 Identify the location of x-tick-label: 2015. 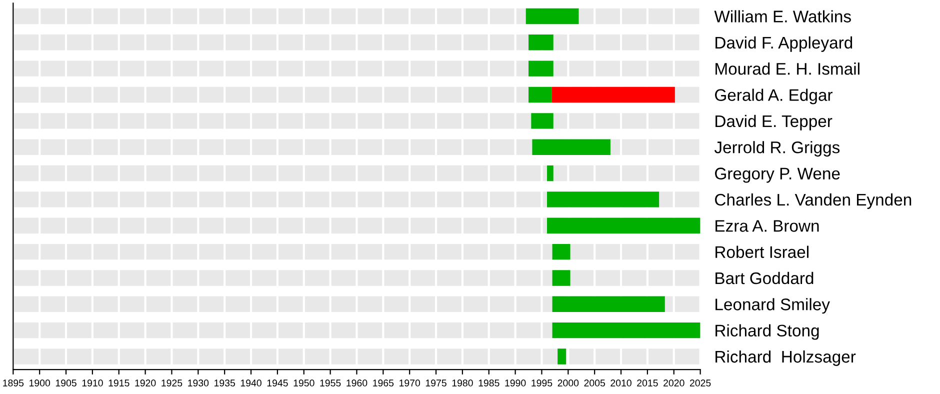
(647, 383).